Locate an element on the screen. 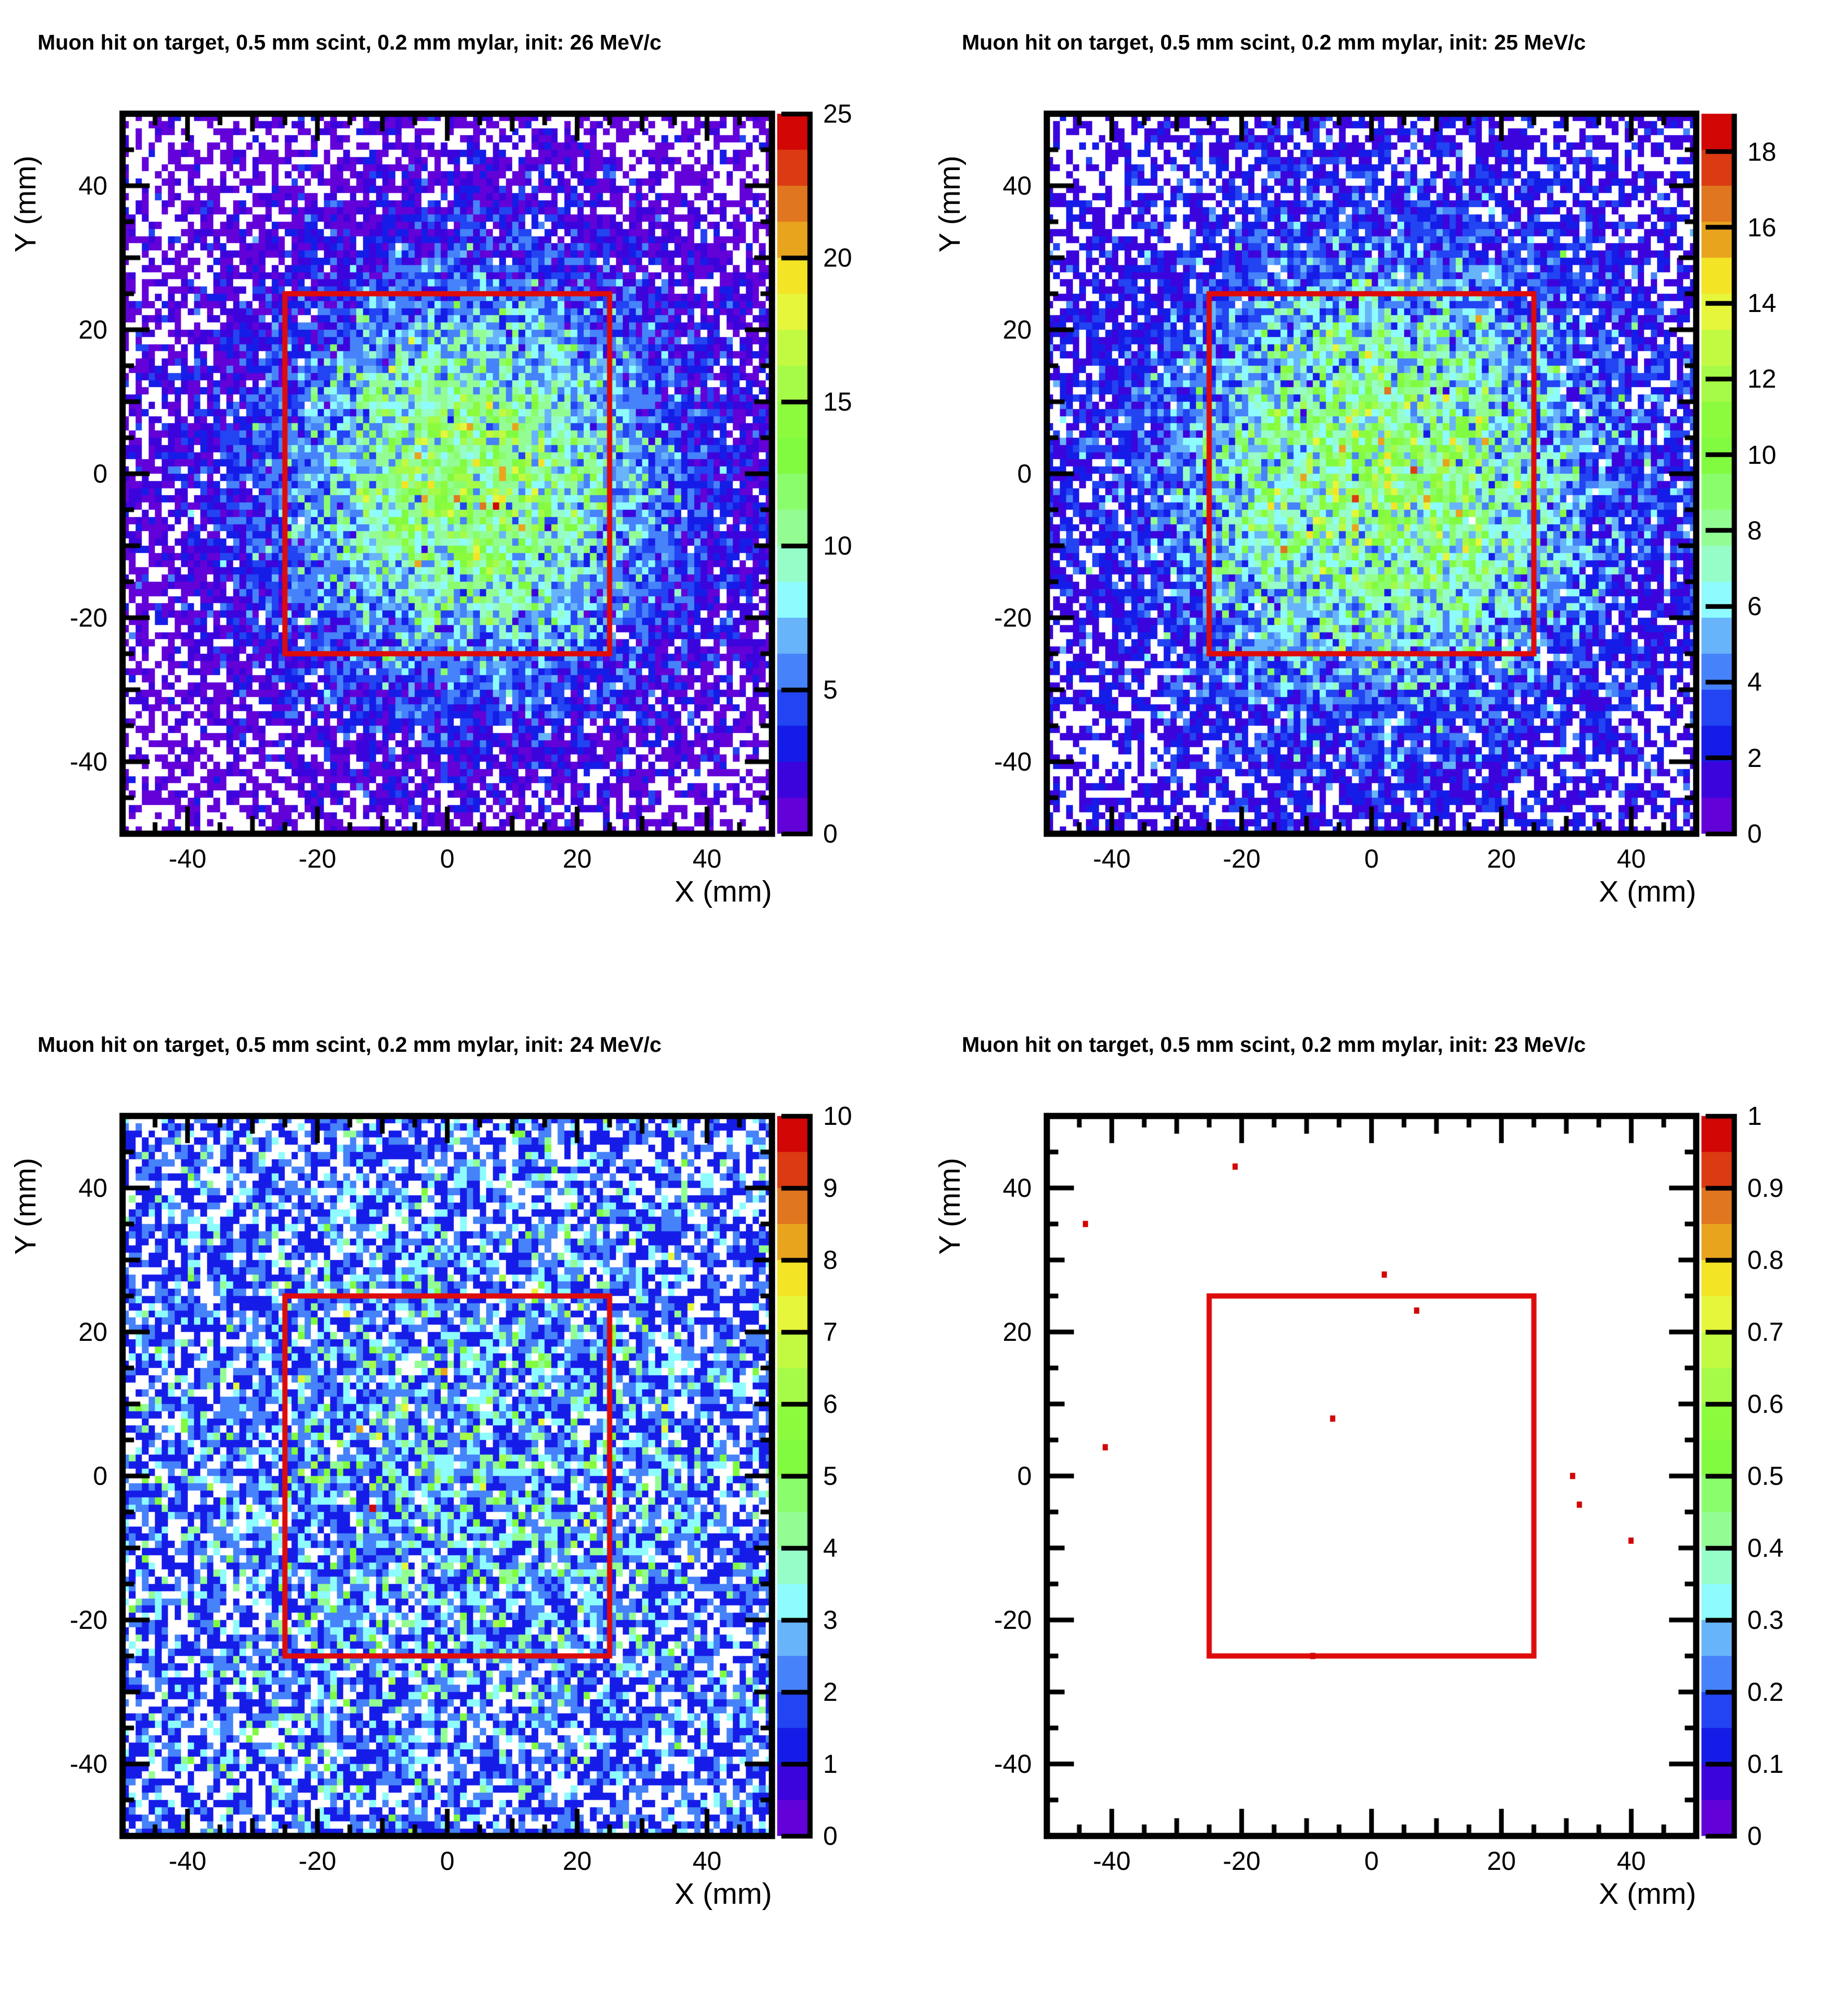 This screenshot has width=1848, height=2005. colorbar-tick-label: 20 is located at coordinates (837, 257).